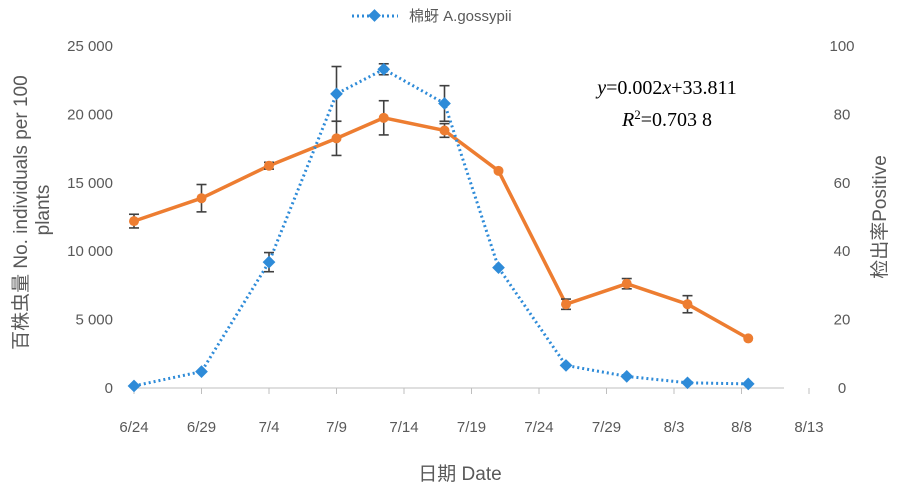  Describe the element at coordinates (606, 427) in the screenshot. I see `x-tick-label: 7/29` at that location.